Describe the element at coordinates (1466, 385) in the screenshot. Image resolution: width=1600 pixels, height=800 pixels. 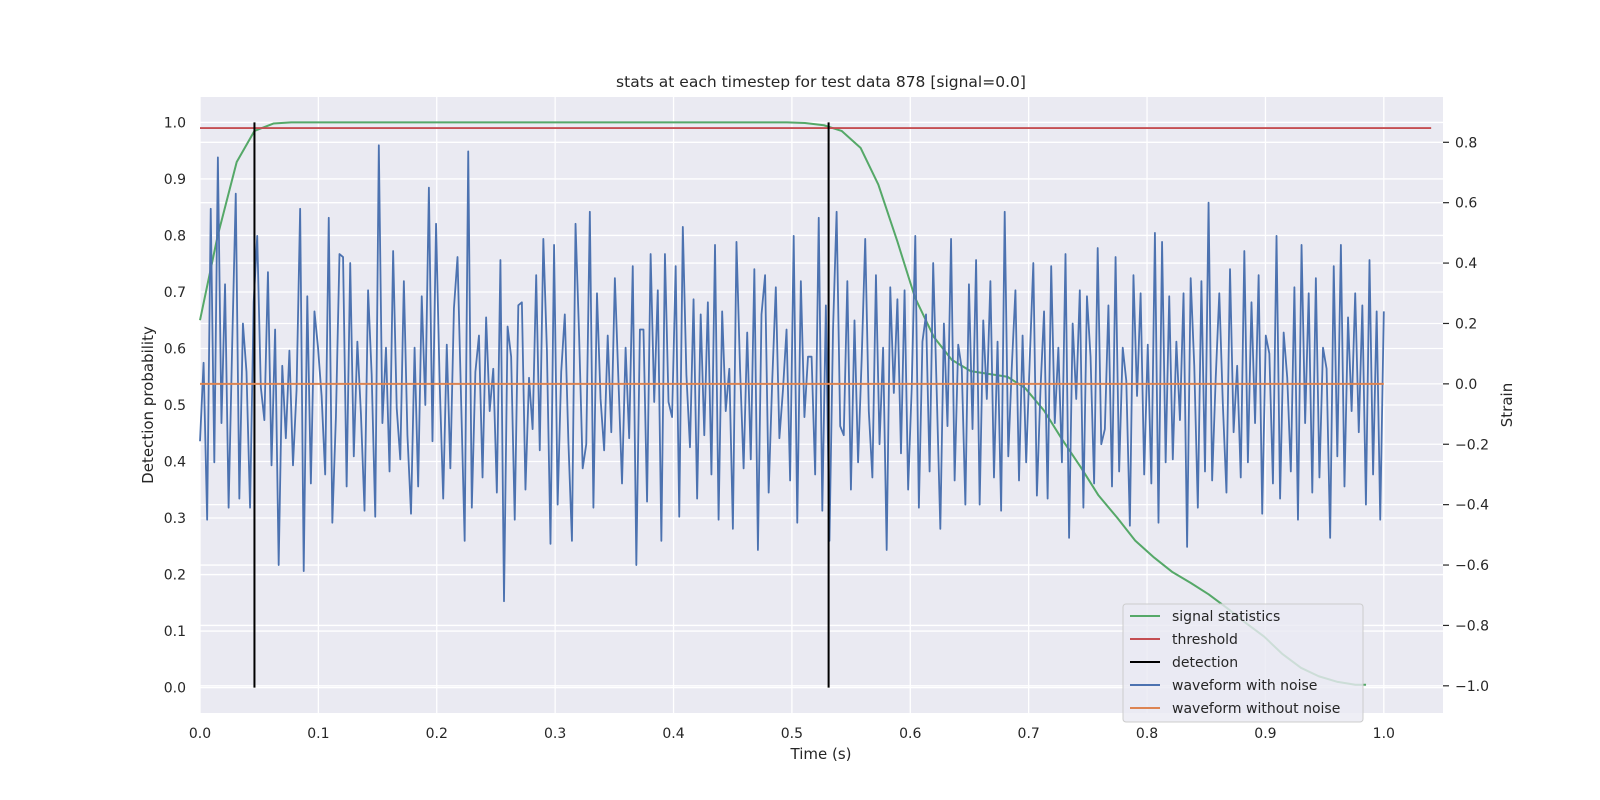
I see `y2-tick-label: 0.0` at that location.